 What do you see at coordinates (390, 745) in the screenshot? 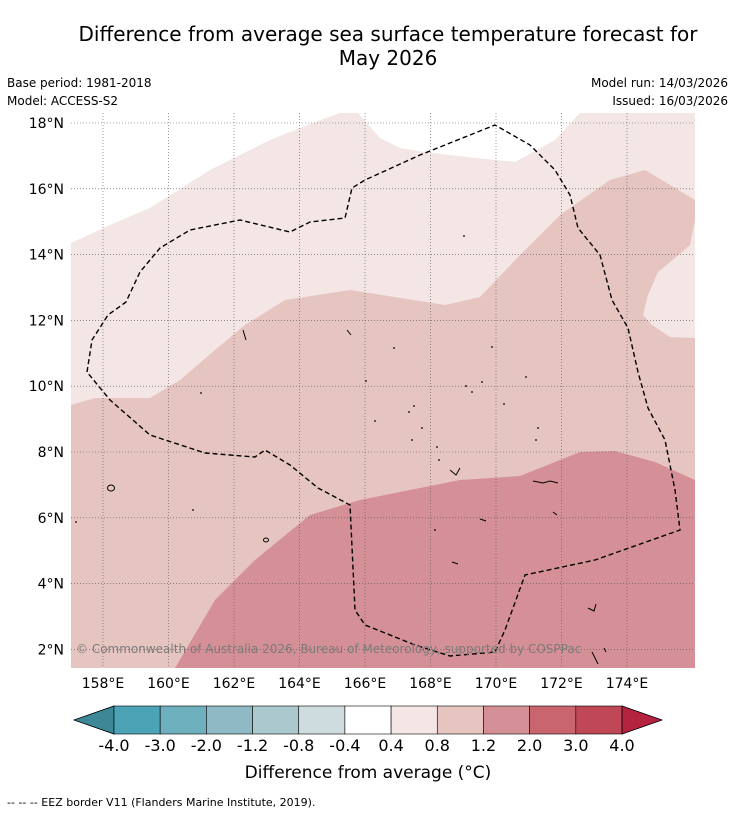
I see `colorbar-tick: 0.4` at bounding box center [390, 745].